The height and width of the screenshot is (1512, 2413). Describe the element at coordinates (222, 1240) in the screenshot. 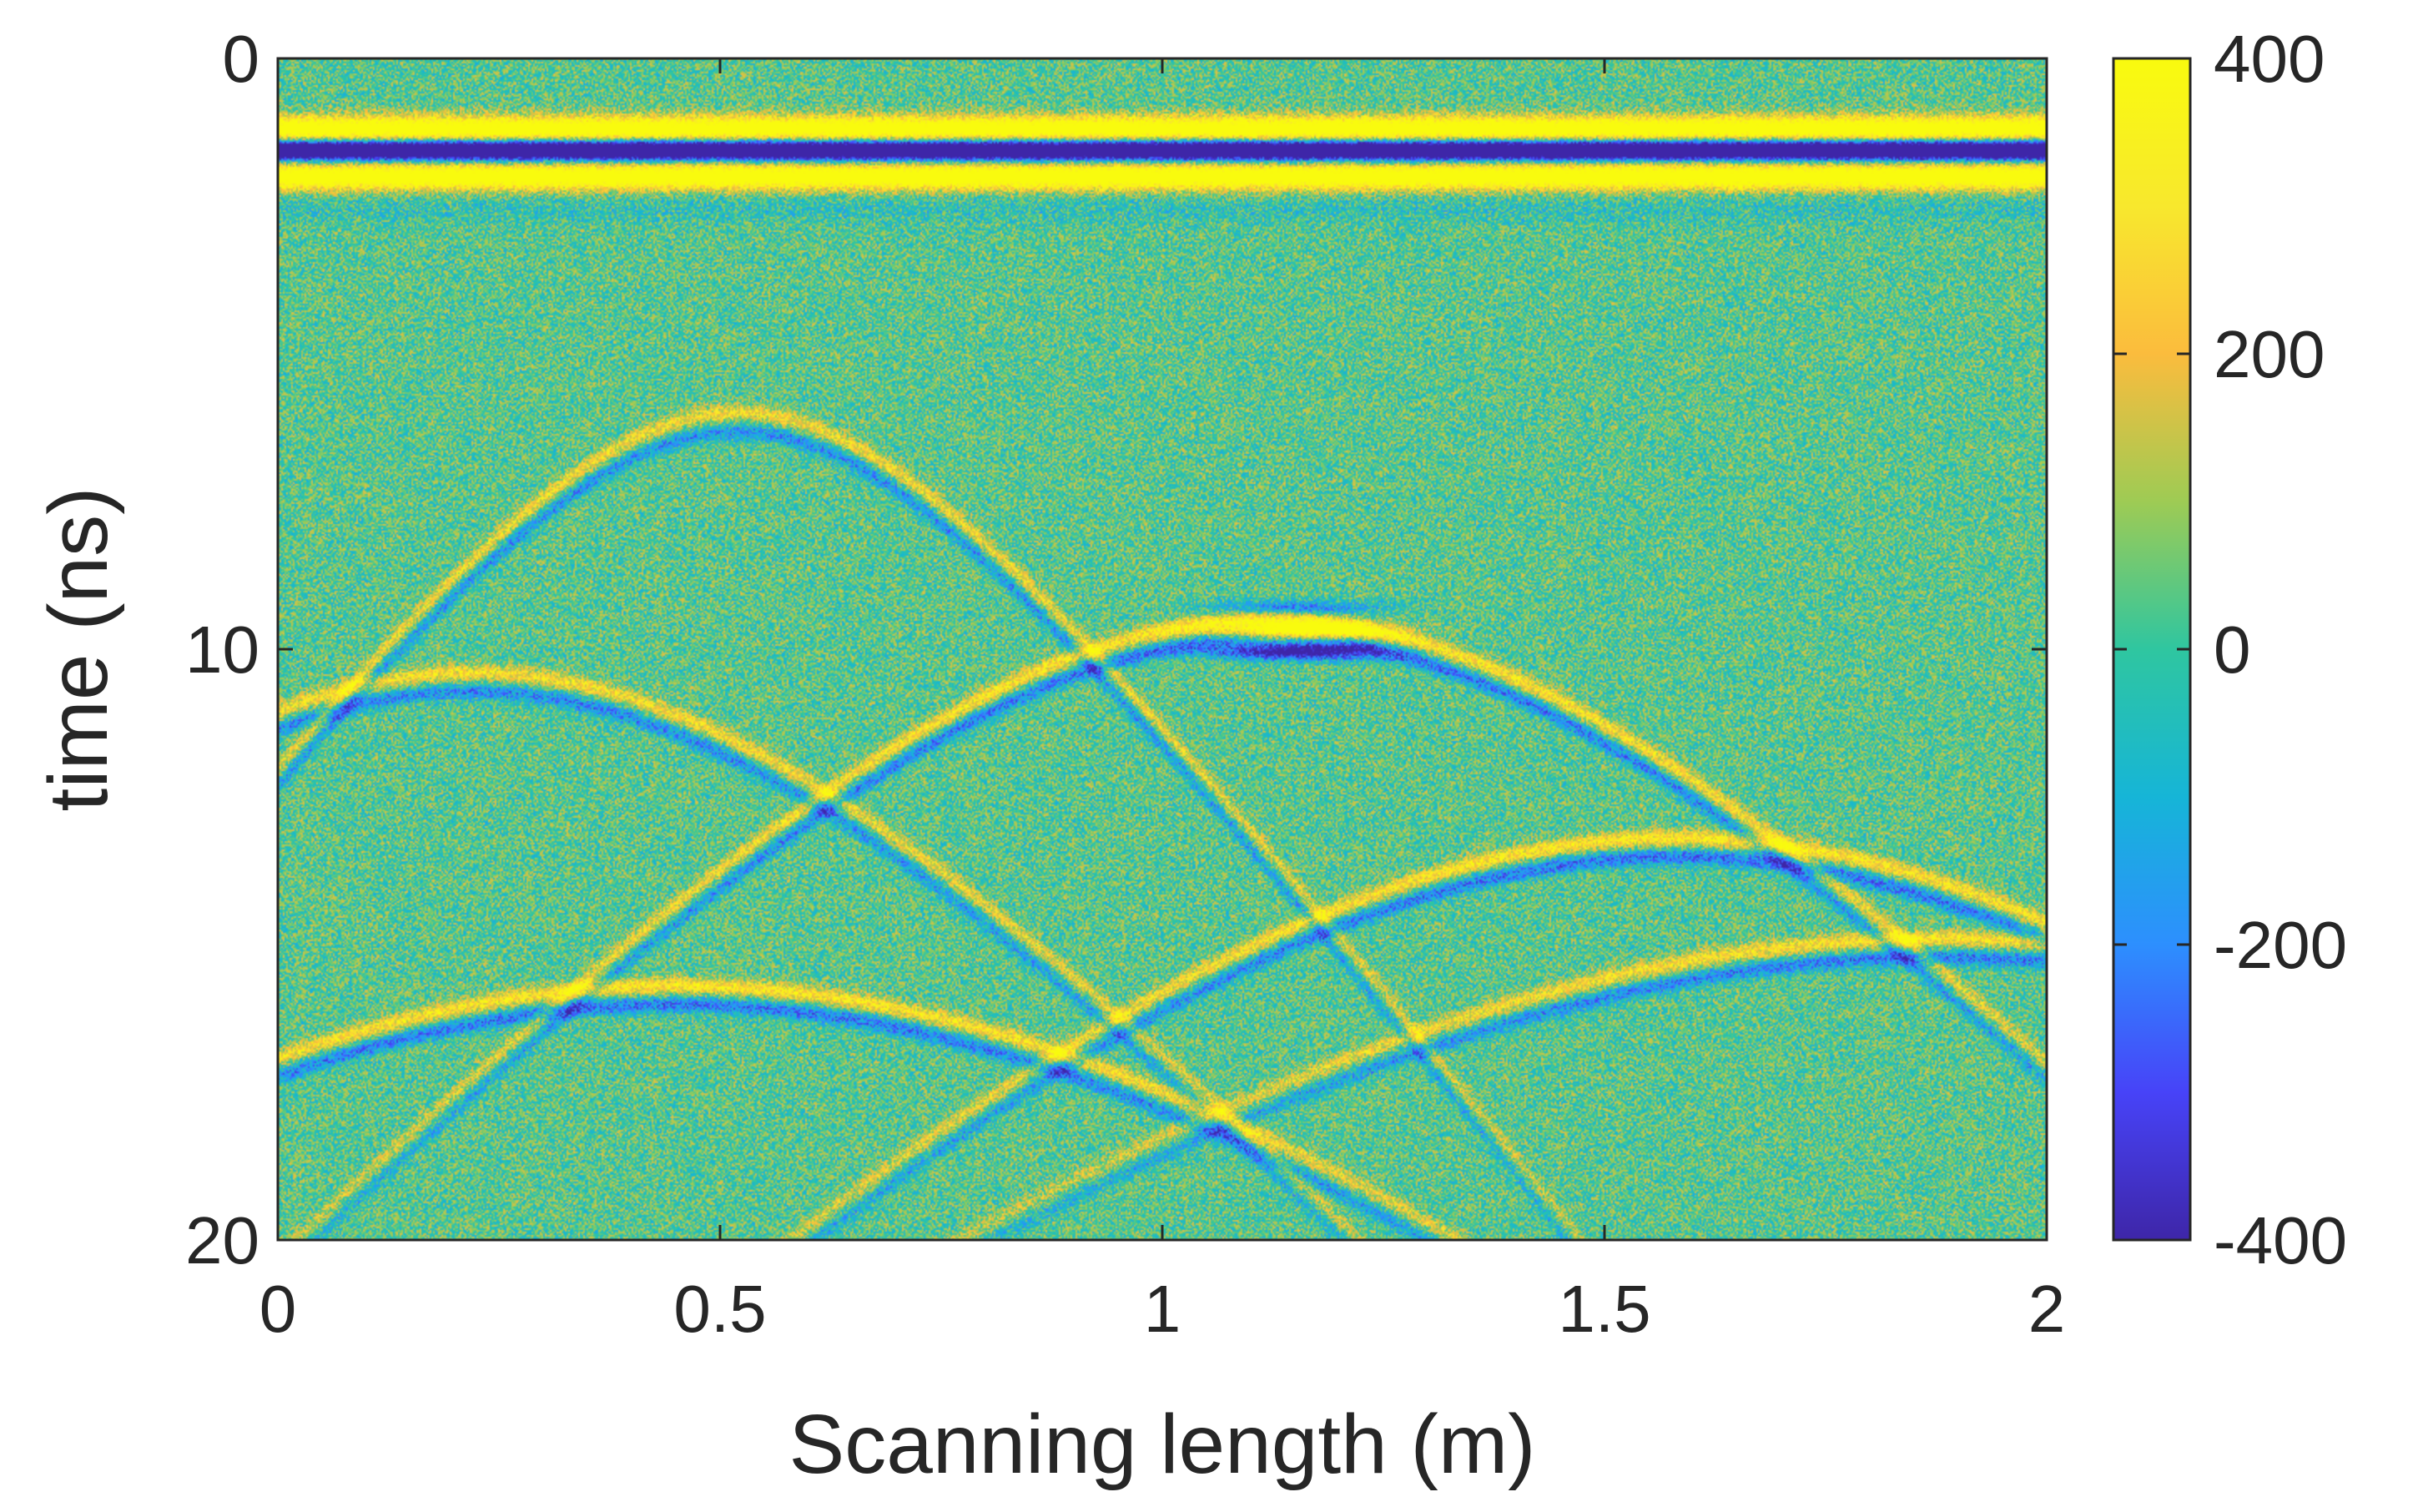

I see `y-tick-label: 20` at that location.